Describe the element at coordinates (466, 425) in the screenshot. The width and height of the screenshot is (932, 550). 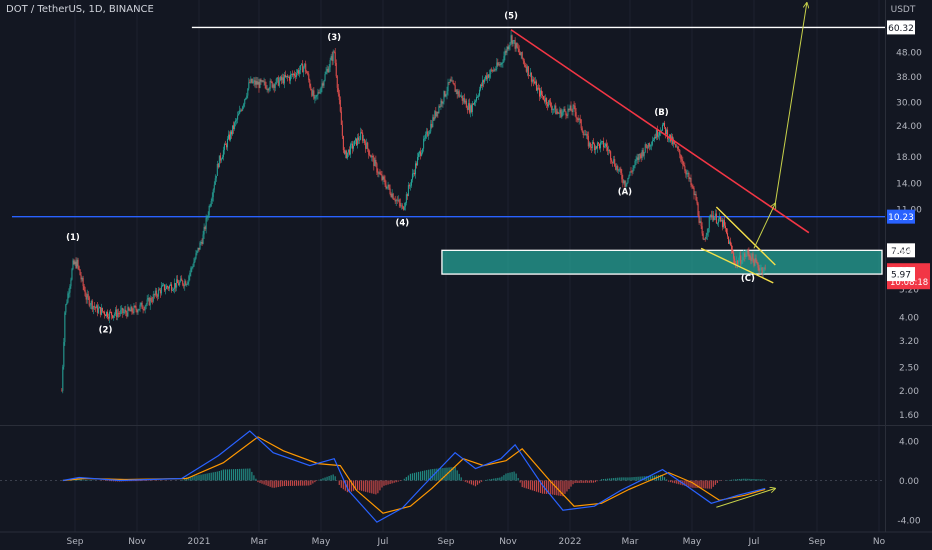
I see `pane-separator` at that location.